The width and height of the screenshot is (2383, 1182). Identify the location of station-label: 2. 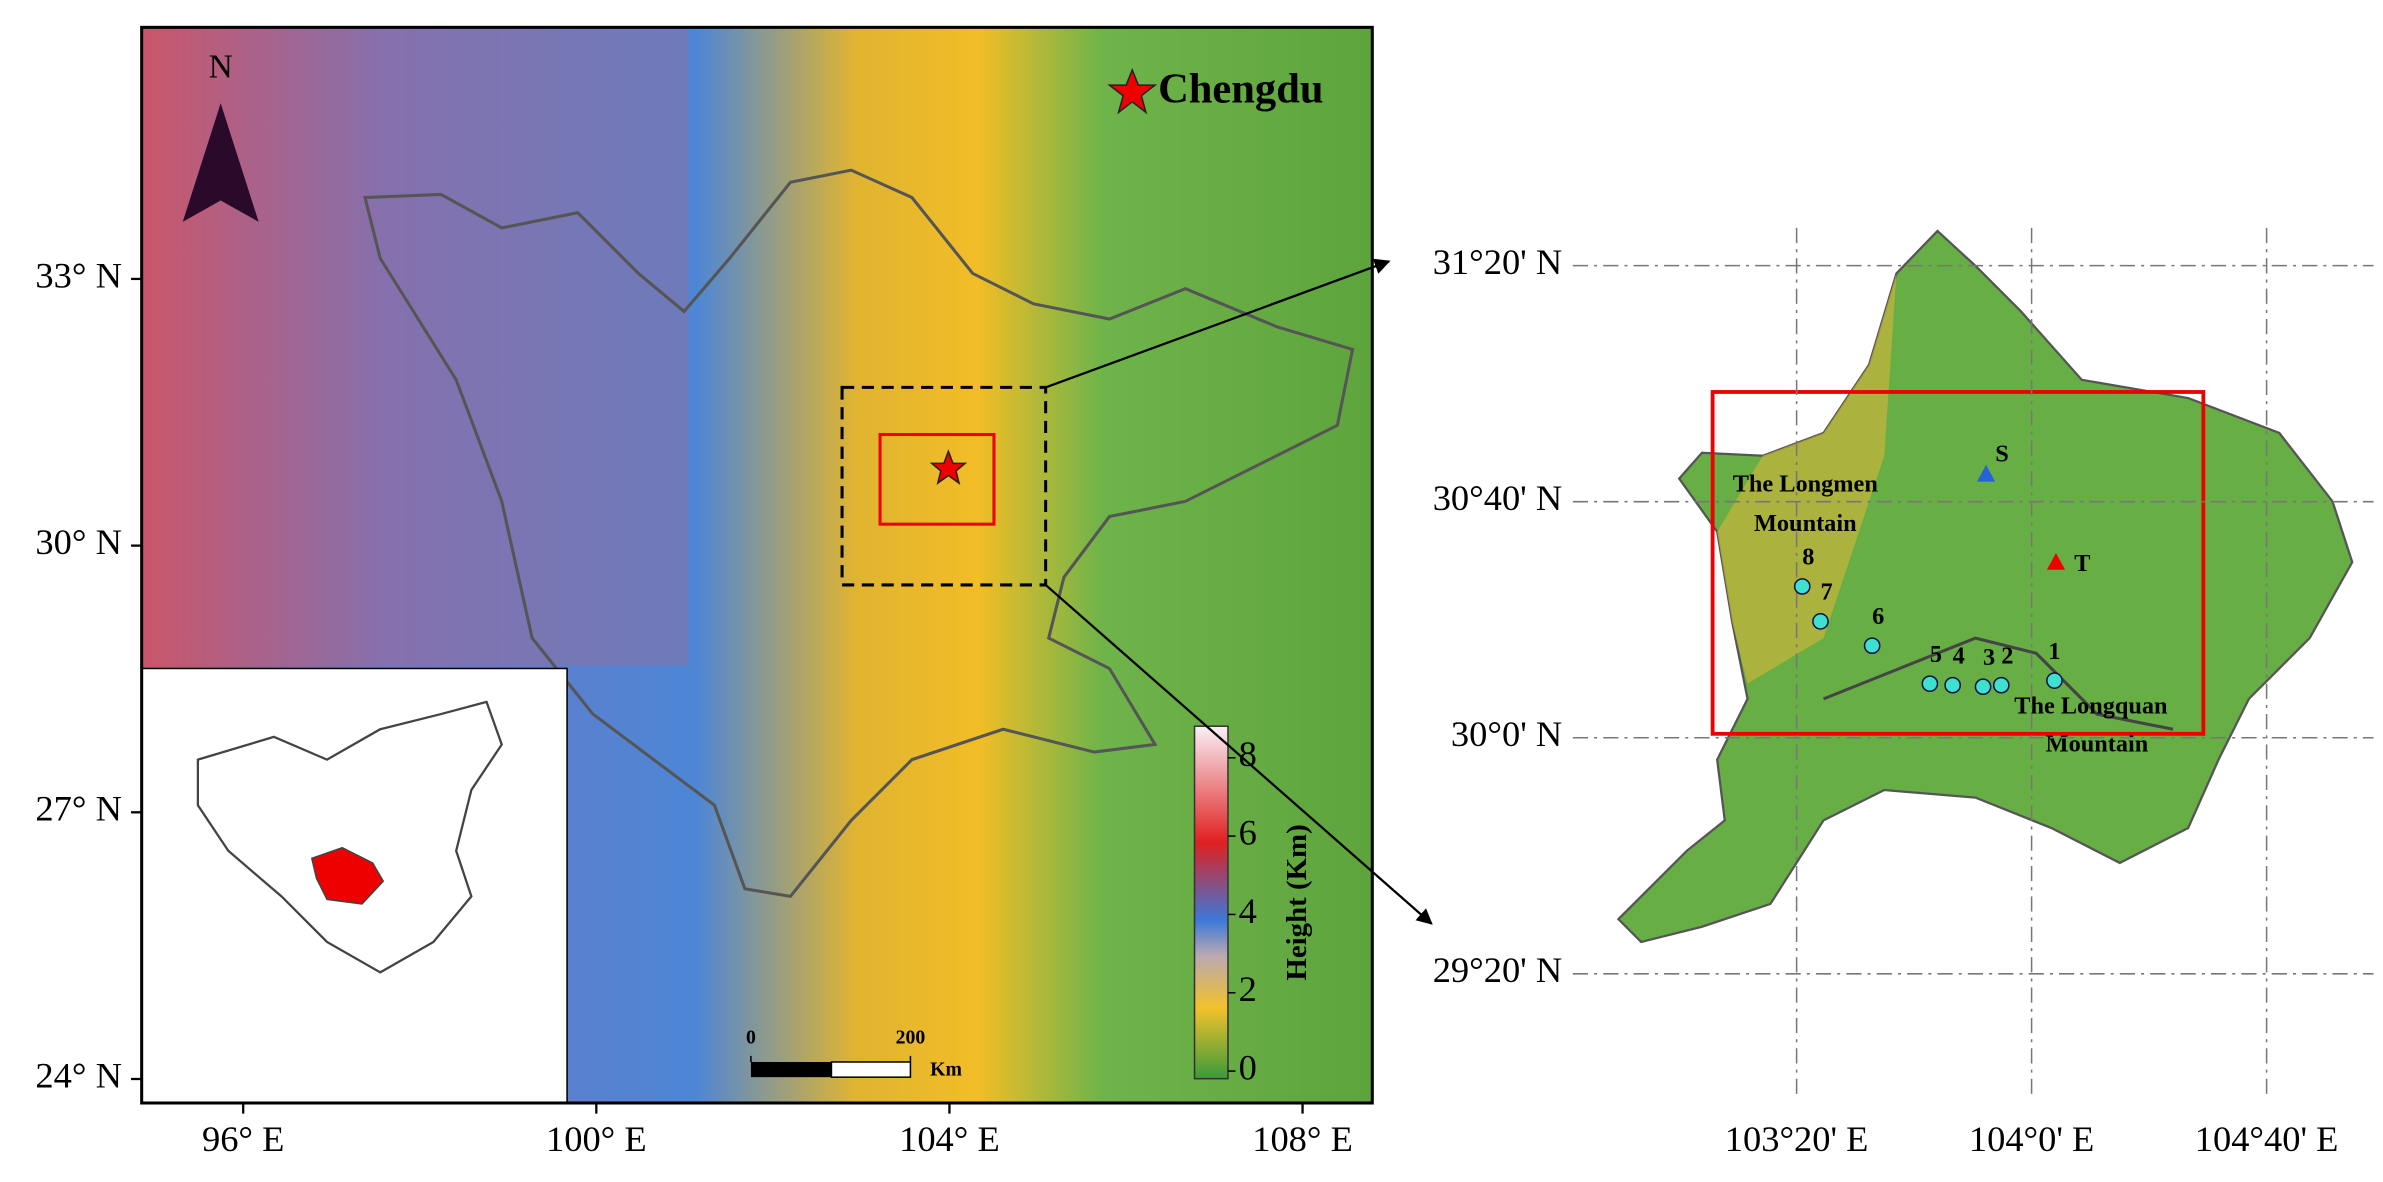
(2007, 655).